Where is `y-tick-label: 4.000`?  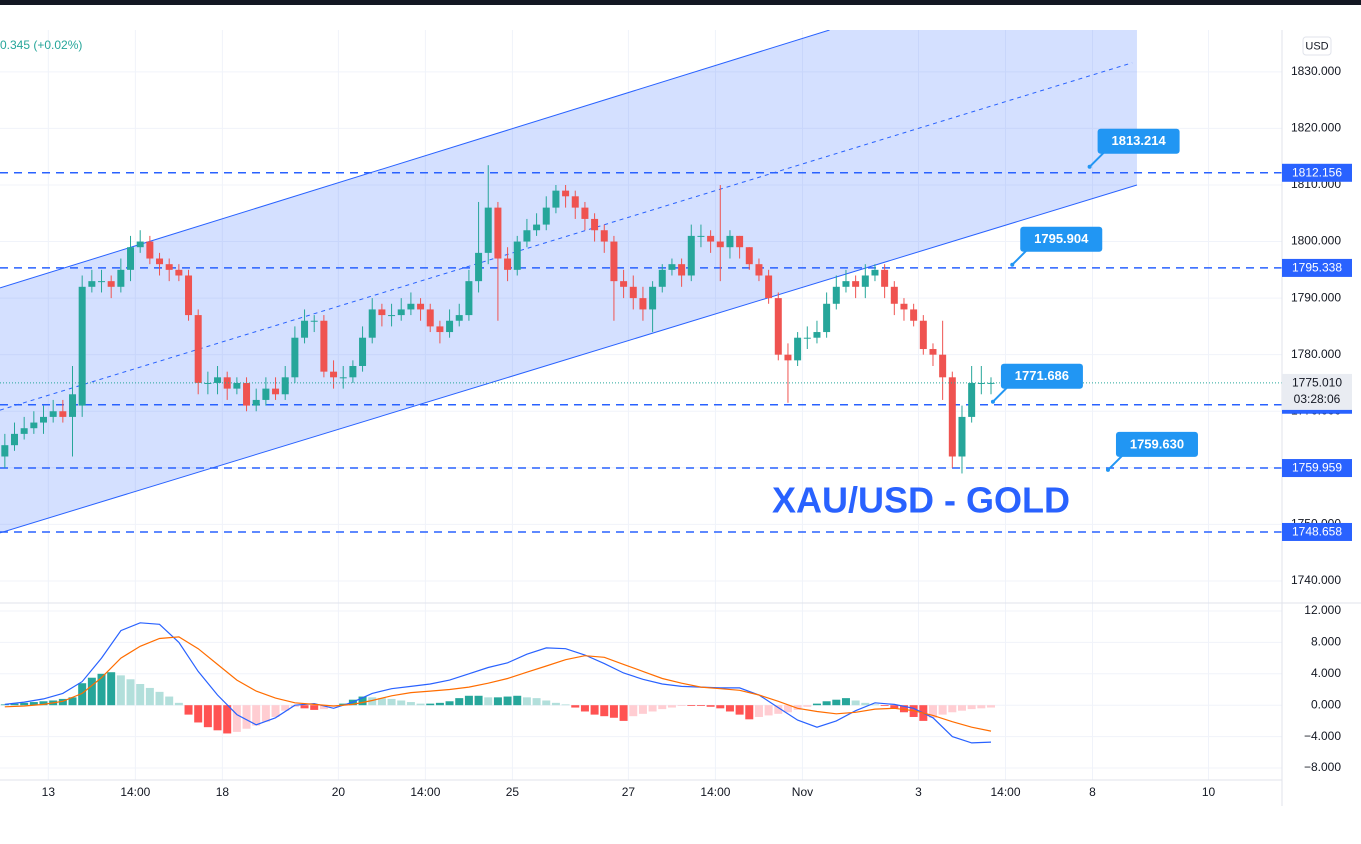
y-tick-label: 4.000 is located at coordinates (1326, 673).